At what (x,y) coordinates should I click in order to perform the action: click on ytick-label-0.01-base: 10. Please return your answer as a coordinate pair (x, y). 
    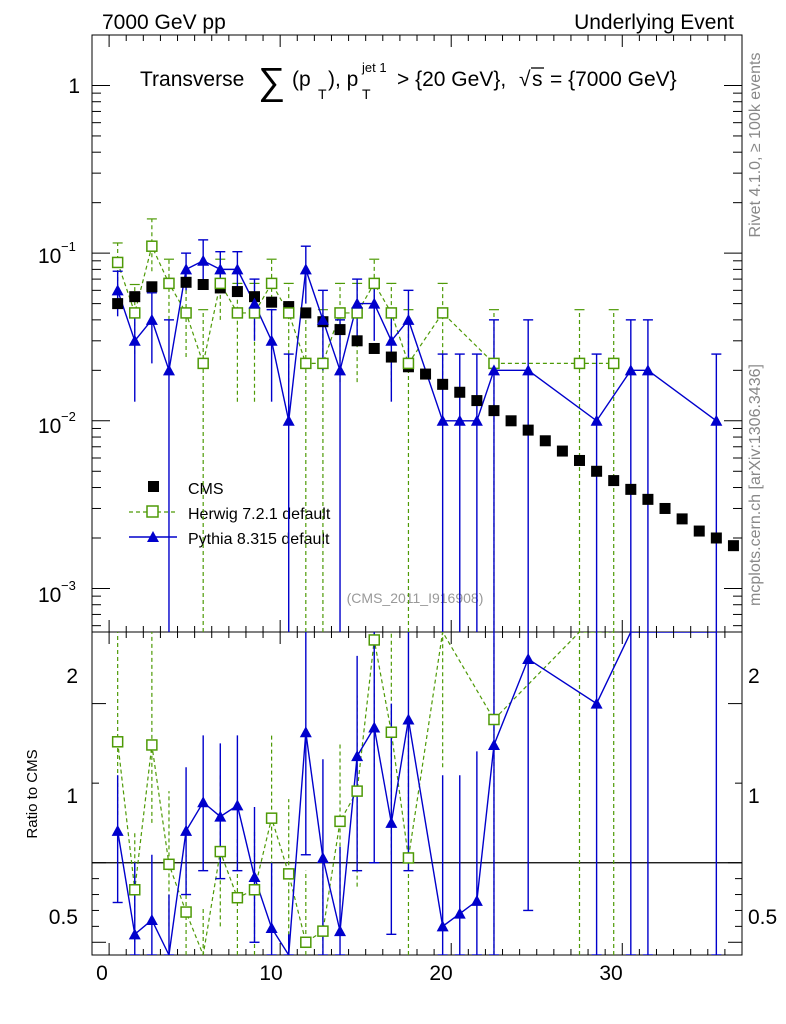
    Looking at the image, I should click on (49, 426).